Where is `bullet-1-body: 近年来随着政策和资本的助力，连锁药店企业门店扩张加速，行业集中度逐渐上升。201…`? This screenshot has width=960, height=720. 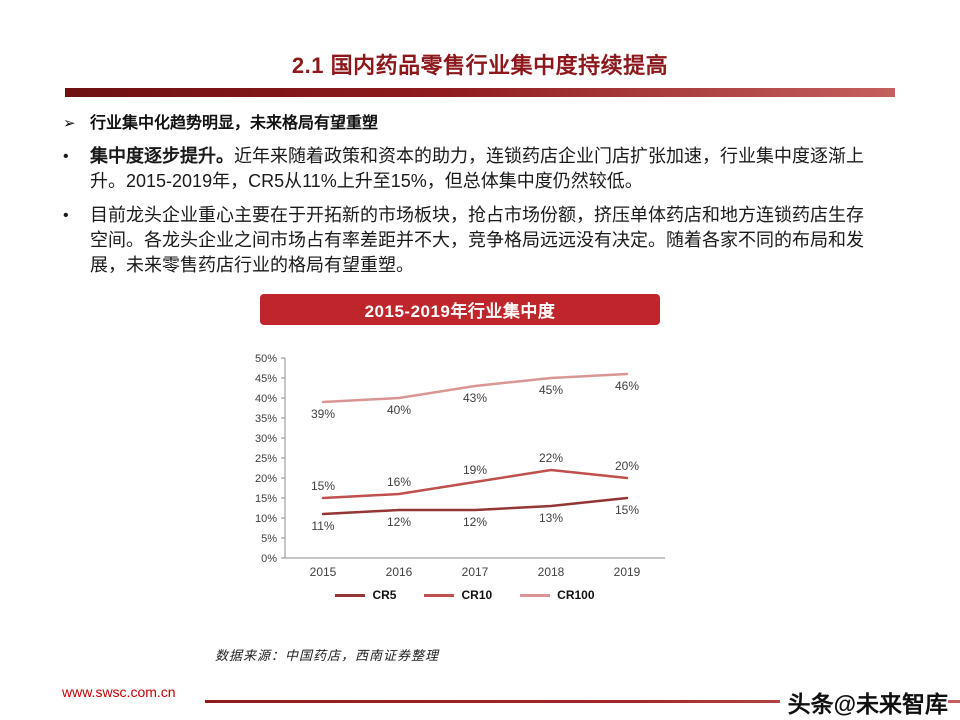
bullet-1-body: 近年来随着政策和资本的助力，连锁药店企业门店扩张加速，行业集中度逐渐上升。201… is located at coordinates (477, 168).